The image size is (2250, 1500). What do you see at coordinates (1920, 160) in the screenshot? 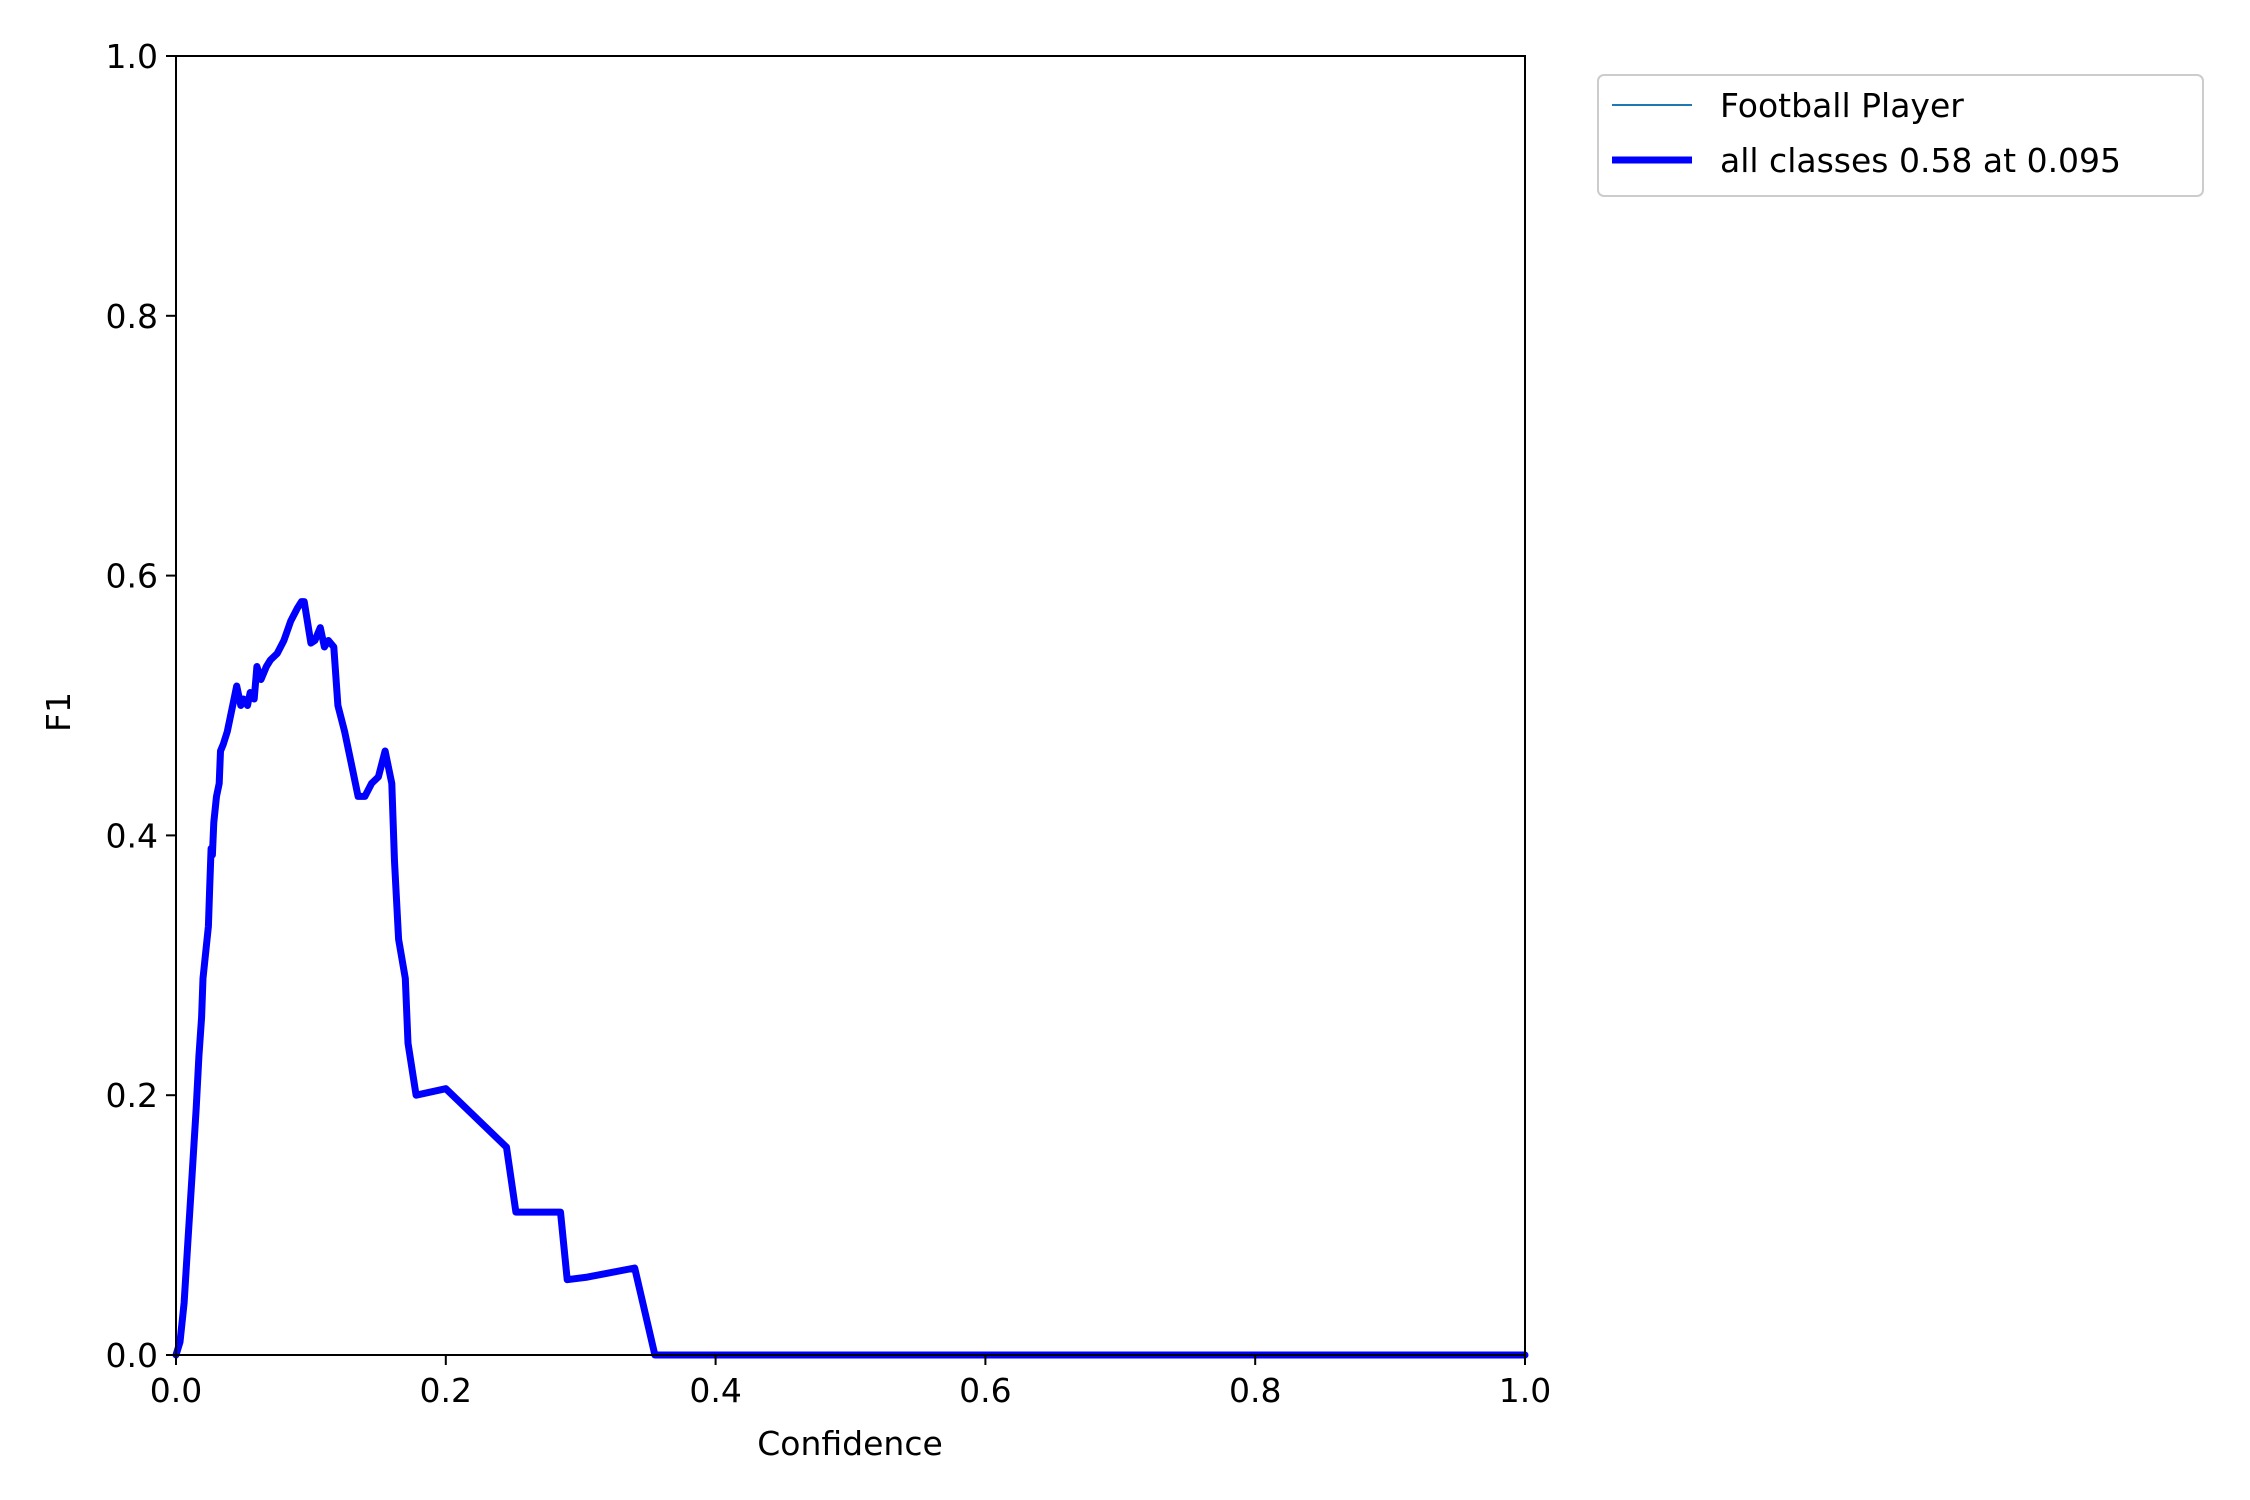
I see `legend-label-2: all classes 0.58 at 0.095` at bounding box center [1920, 160].